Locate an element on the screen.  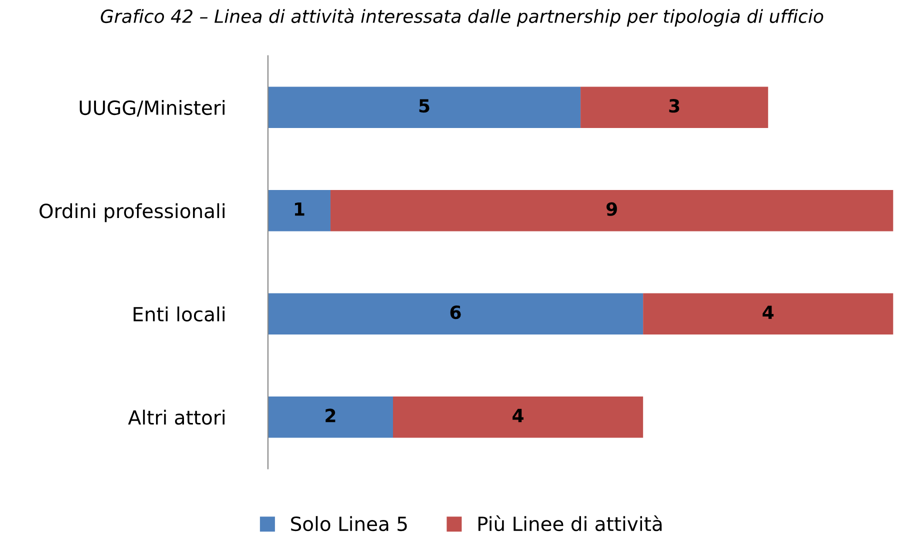
y-tick-label: Ordini professionali is located at coordinates (132, 212).